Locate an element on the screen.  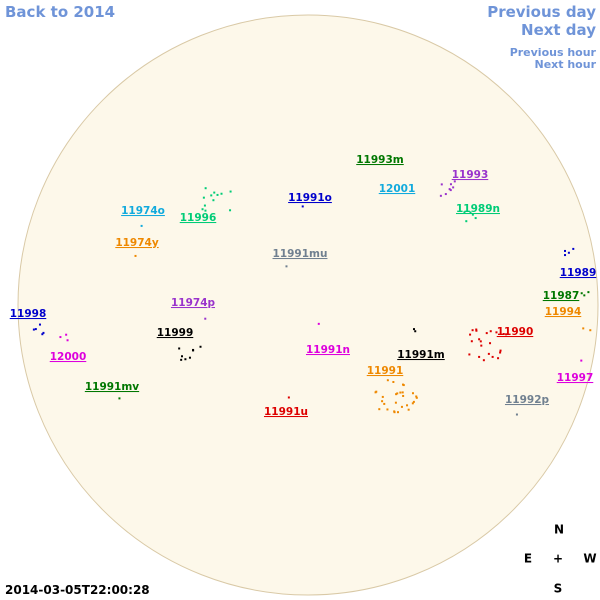
region-label: 11974y is located at coordinates (137, 243).